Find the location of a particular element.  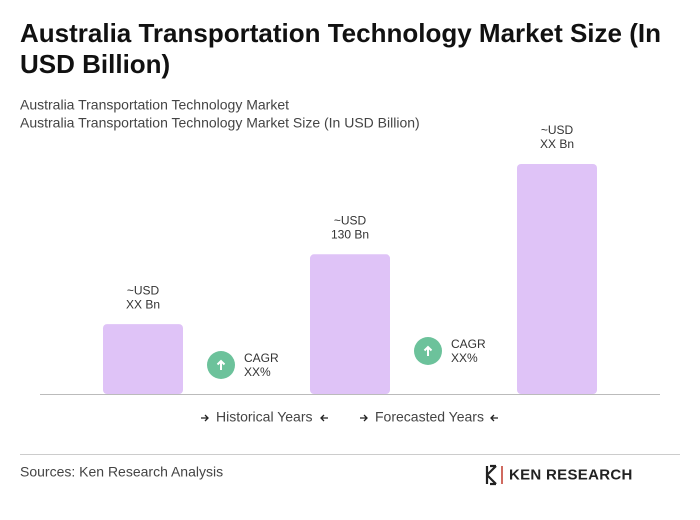

legend-label: Historical Years is located at coordinates (264, 417).